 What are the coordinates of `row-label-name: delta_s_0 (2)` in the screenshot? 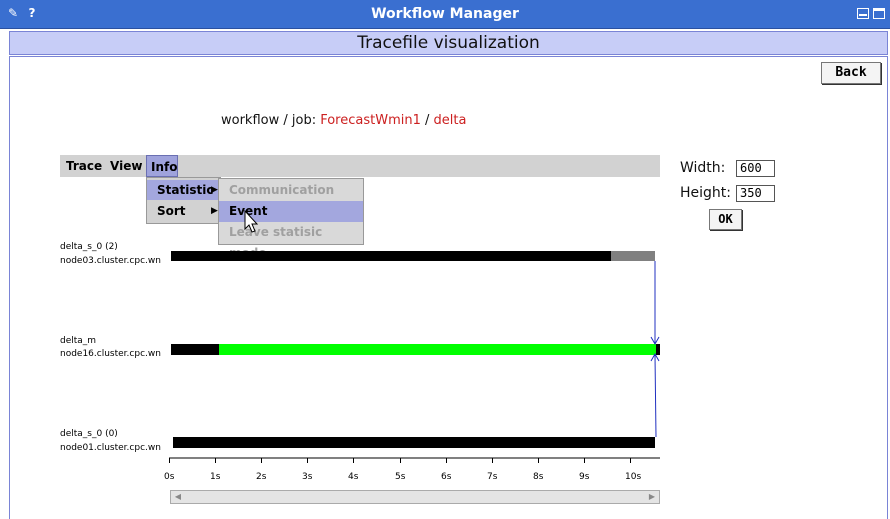 It's located at (89, 247).